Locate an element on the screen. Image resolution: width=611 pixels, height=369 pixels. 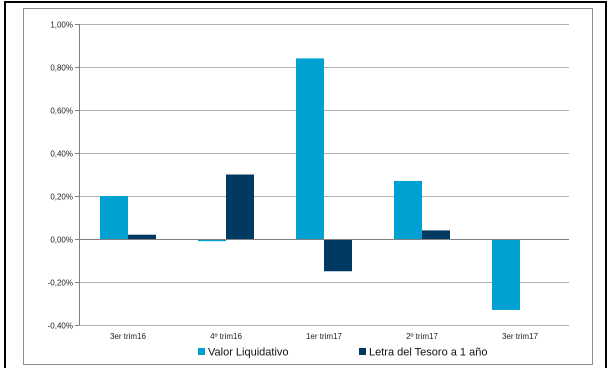
x-tick-label: 1er trim17 is located at coordinates (324, 336).